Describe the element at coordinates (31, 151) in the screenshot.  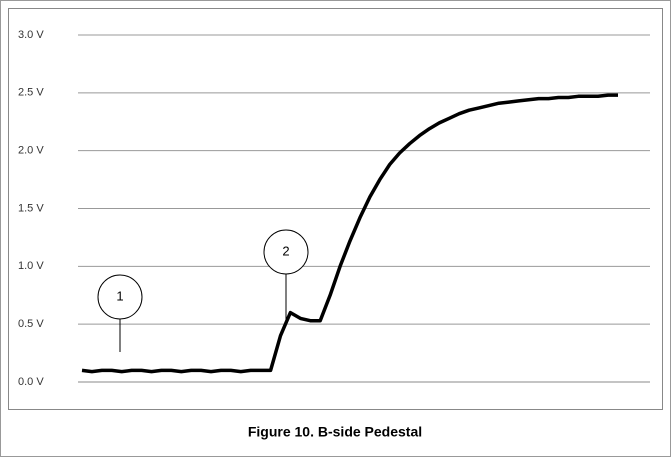
I see `y-tick-label: 2.0 V` at that location.